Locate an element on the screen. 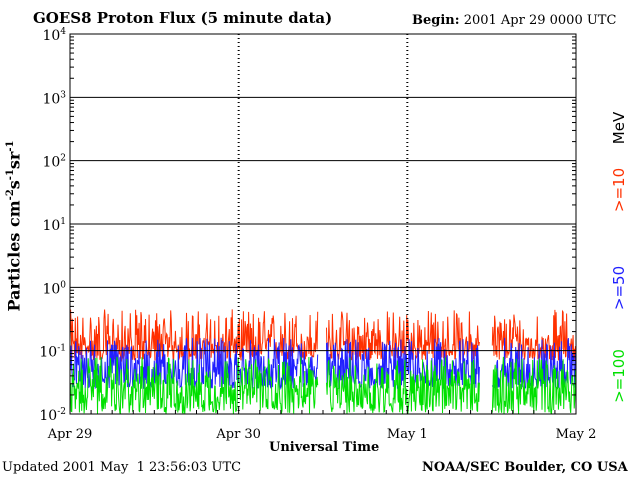  y-label-sr: sr is located at coordinates (14, 160).